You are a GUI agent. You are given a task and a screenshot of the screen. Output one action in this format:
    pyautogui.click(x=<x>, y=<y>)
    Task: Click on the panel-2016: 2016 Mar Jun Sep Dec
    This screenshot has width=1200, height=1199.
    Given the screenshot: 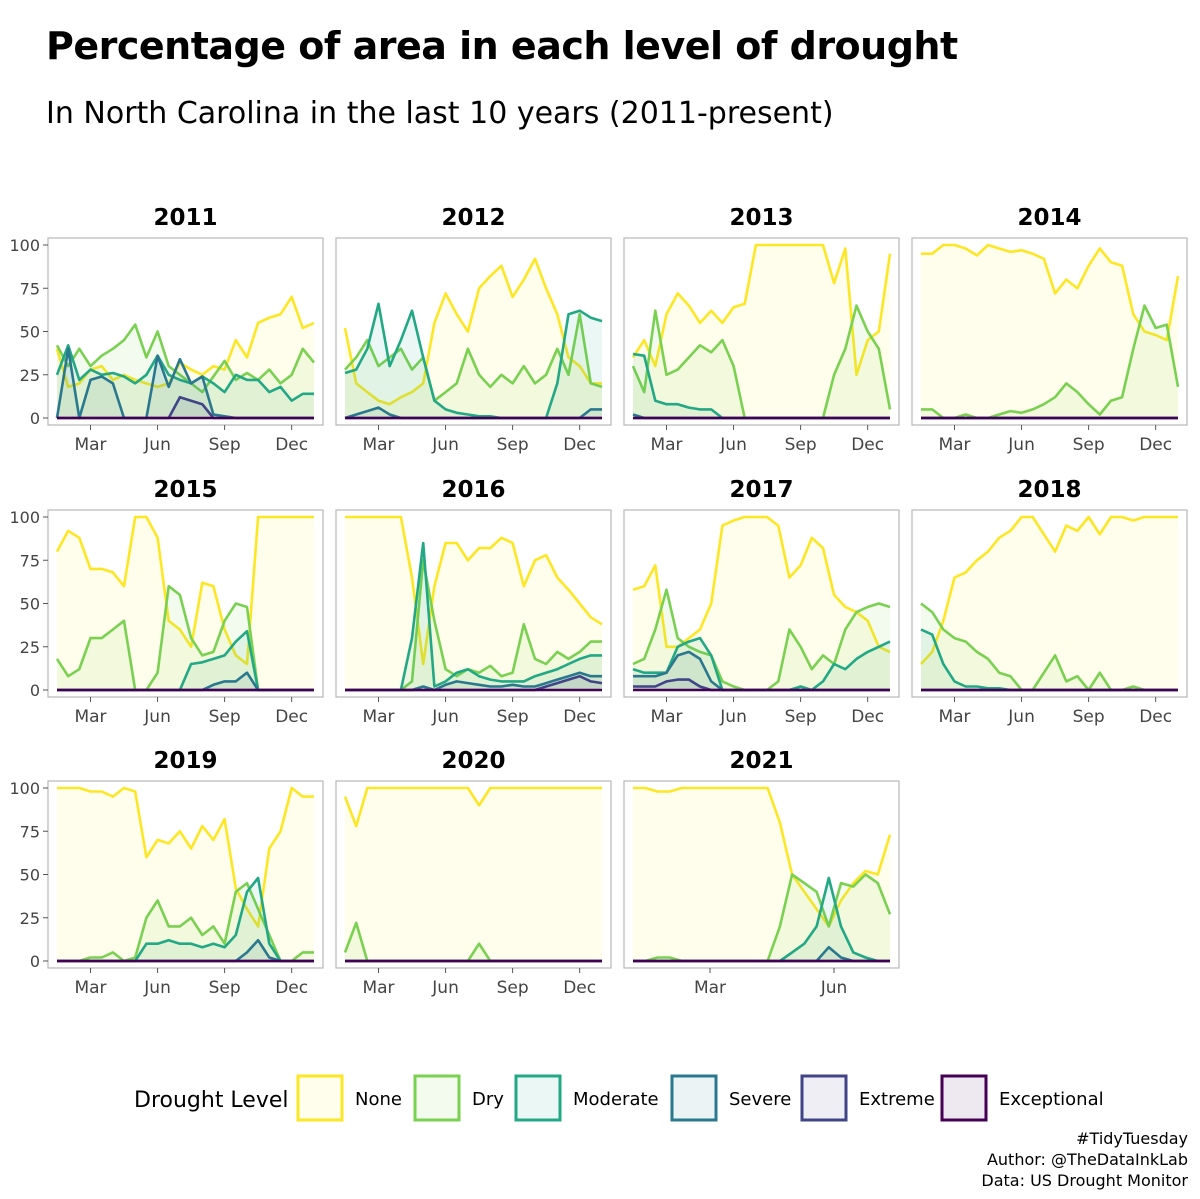 What is the action you would take?
    pyautogui.click(x=473, y=602)
    